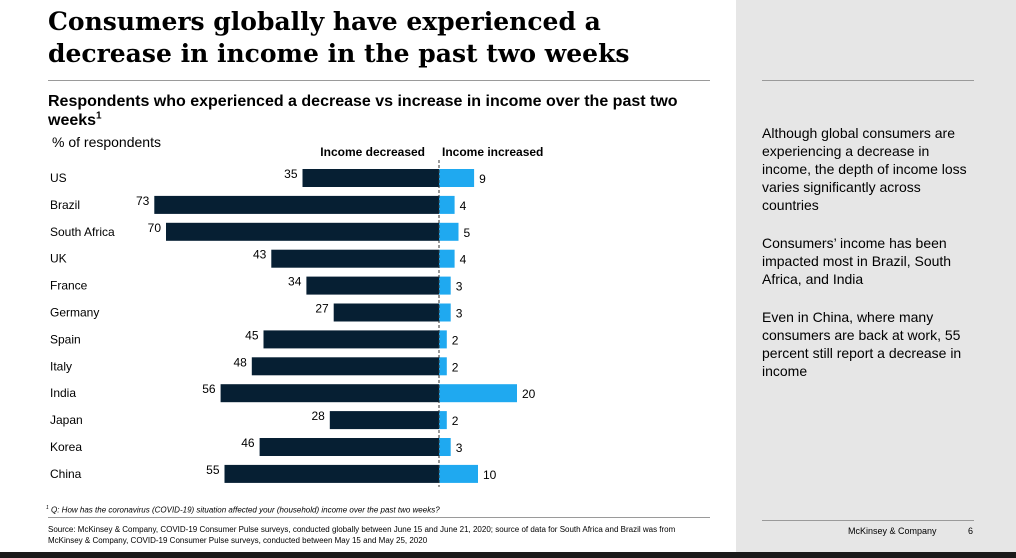  I want to click on country-label-south-africa: South Africa, so click(82, 232).